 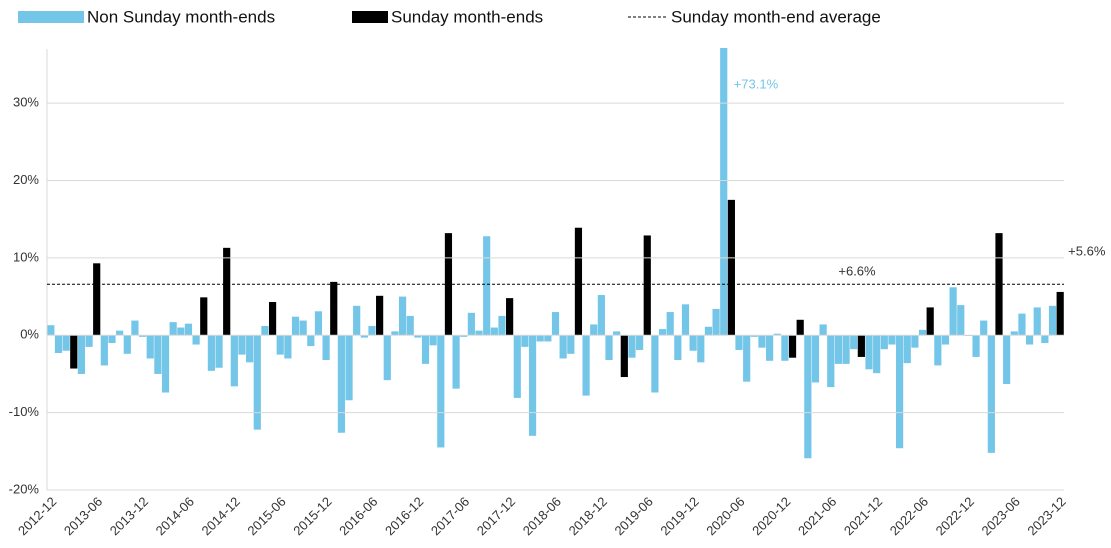 What do you see at coordinates (181, 16) in the screenshot?
I see `legend-label: Non Sunday month-ends` at bounding box center [181, 16].